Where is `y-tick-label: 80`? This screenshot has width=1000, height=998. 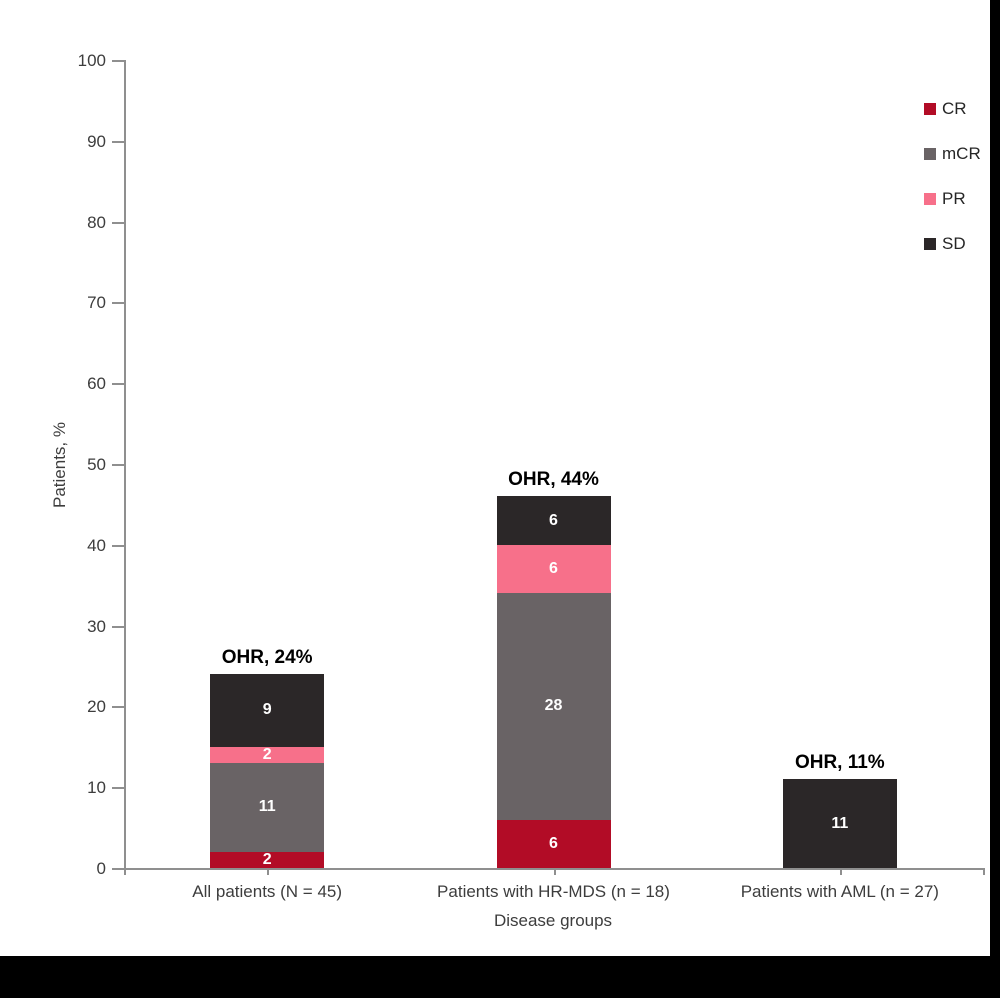 y-tick-label: 80 is located at coordinates (96, 222).